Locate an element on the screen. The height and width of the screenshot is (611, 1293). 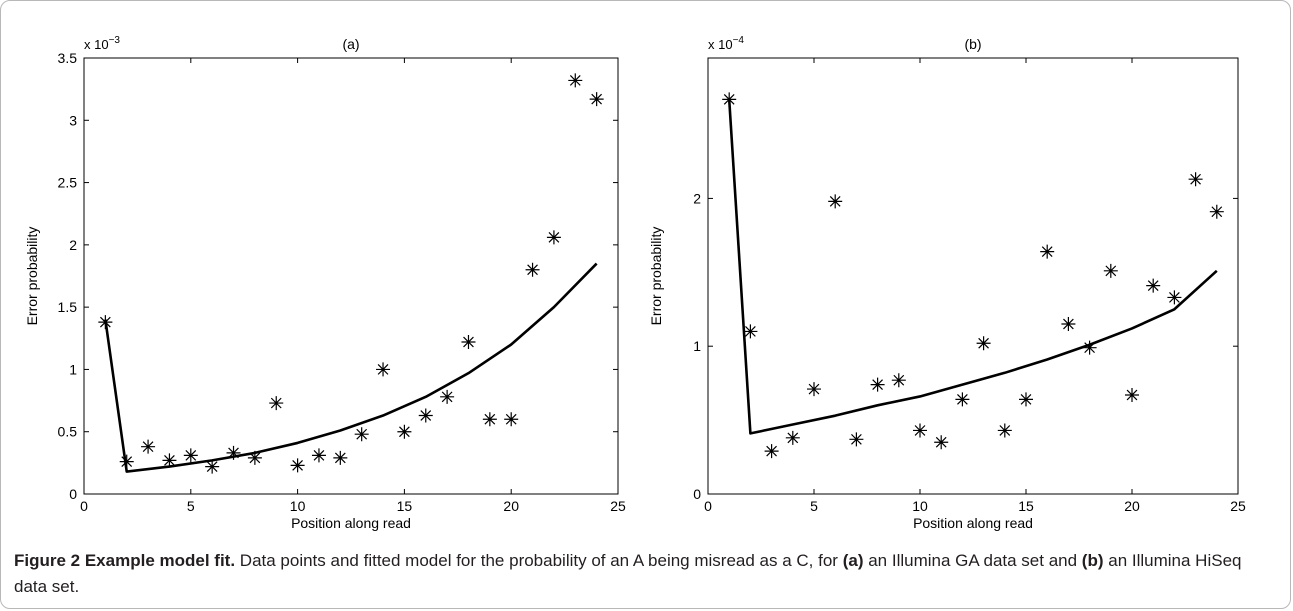
caption-text-2: an Illumina GA data set and is located at coordinates (972, 560).